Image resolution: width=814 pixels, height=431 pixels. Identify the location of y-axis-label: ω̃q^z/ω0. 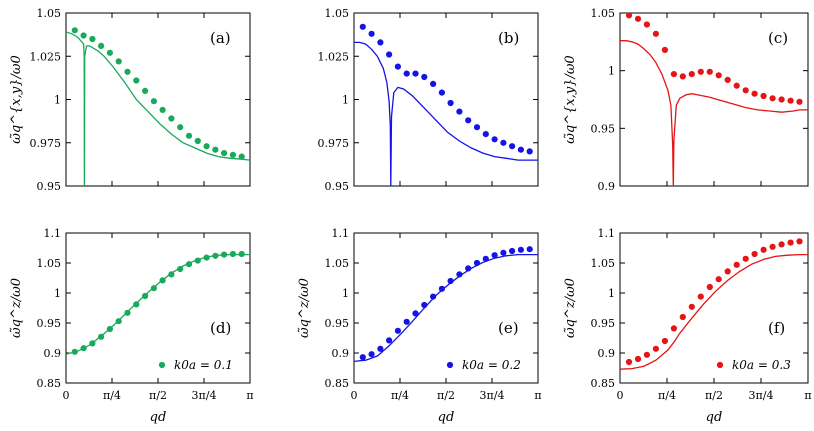
(304, 308).